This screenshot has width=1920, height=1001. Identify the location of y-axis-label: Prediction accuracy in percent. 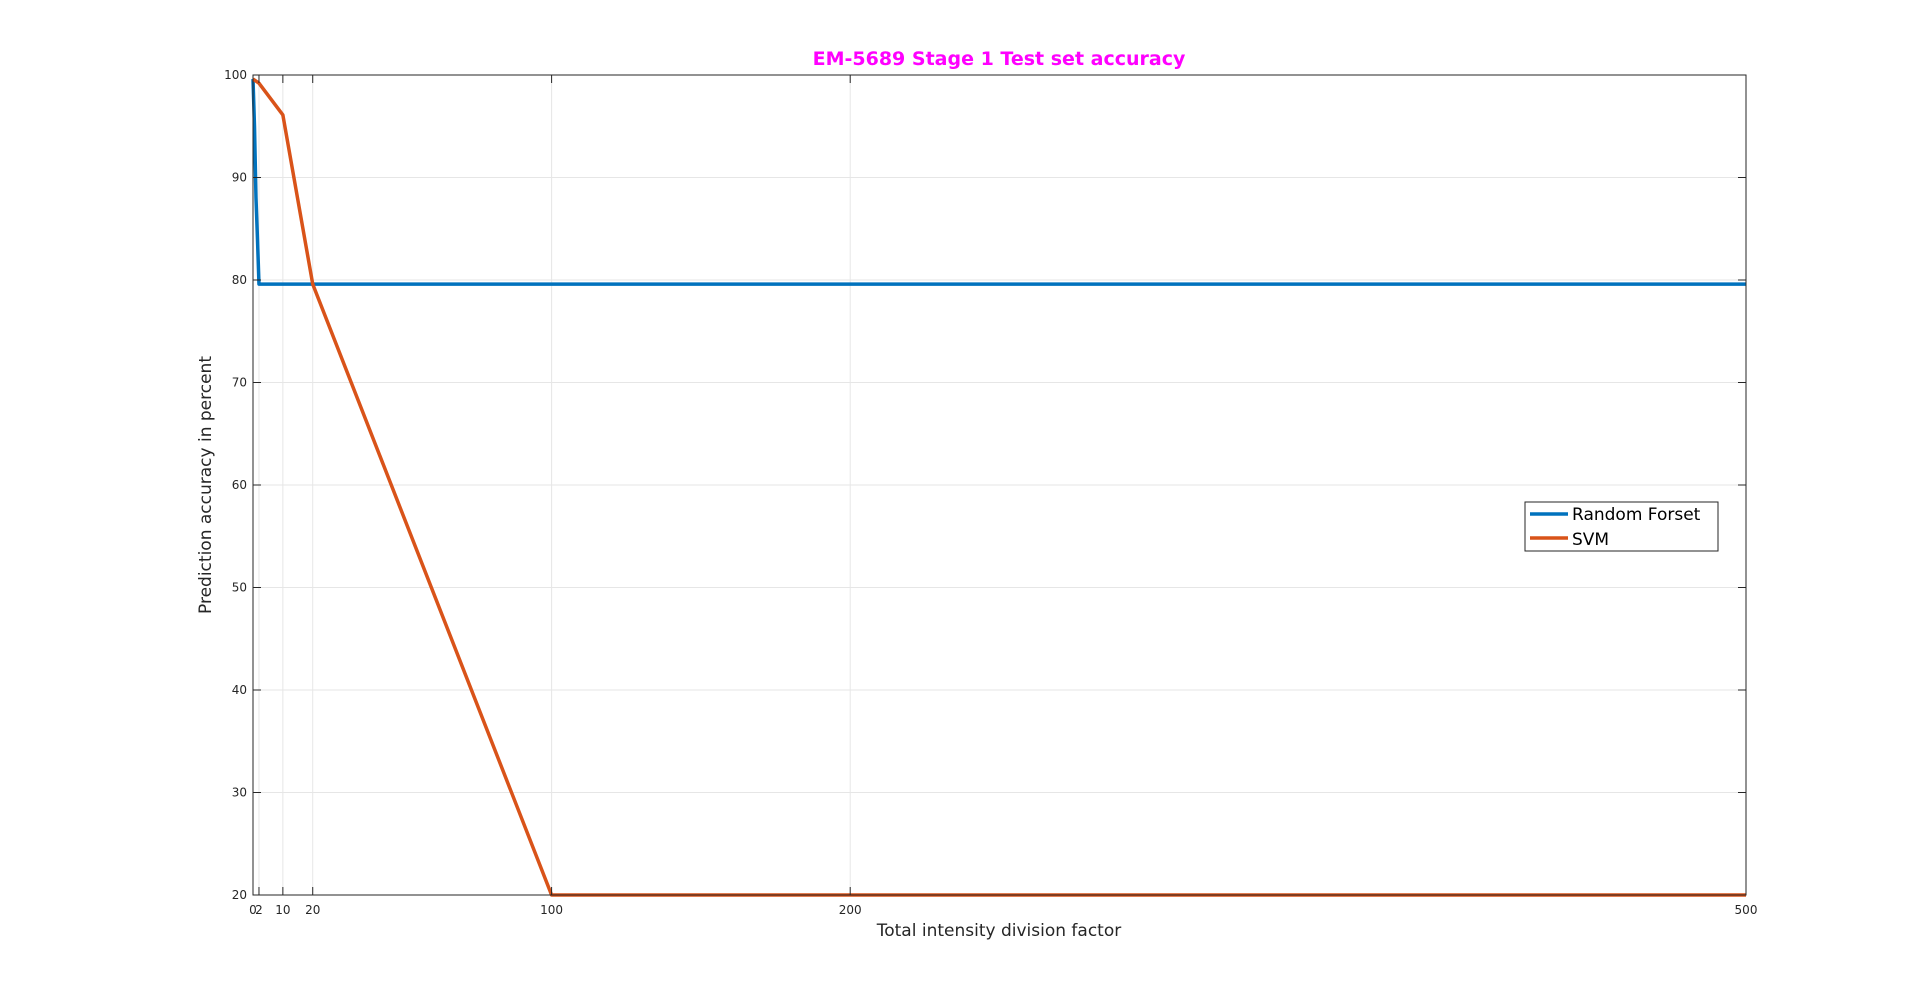
(206, 485).